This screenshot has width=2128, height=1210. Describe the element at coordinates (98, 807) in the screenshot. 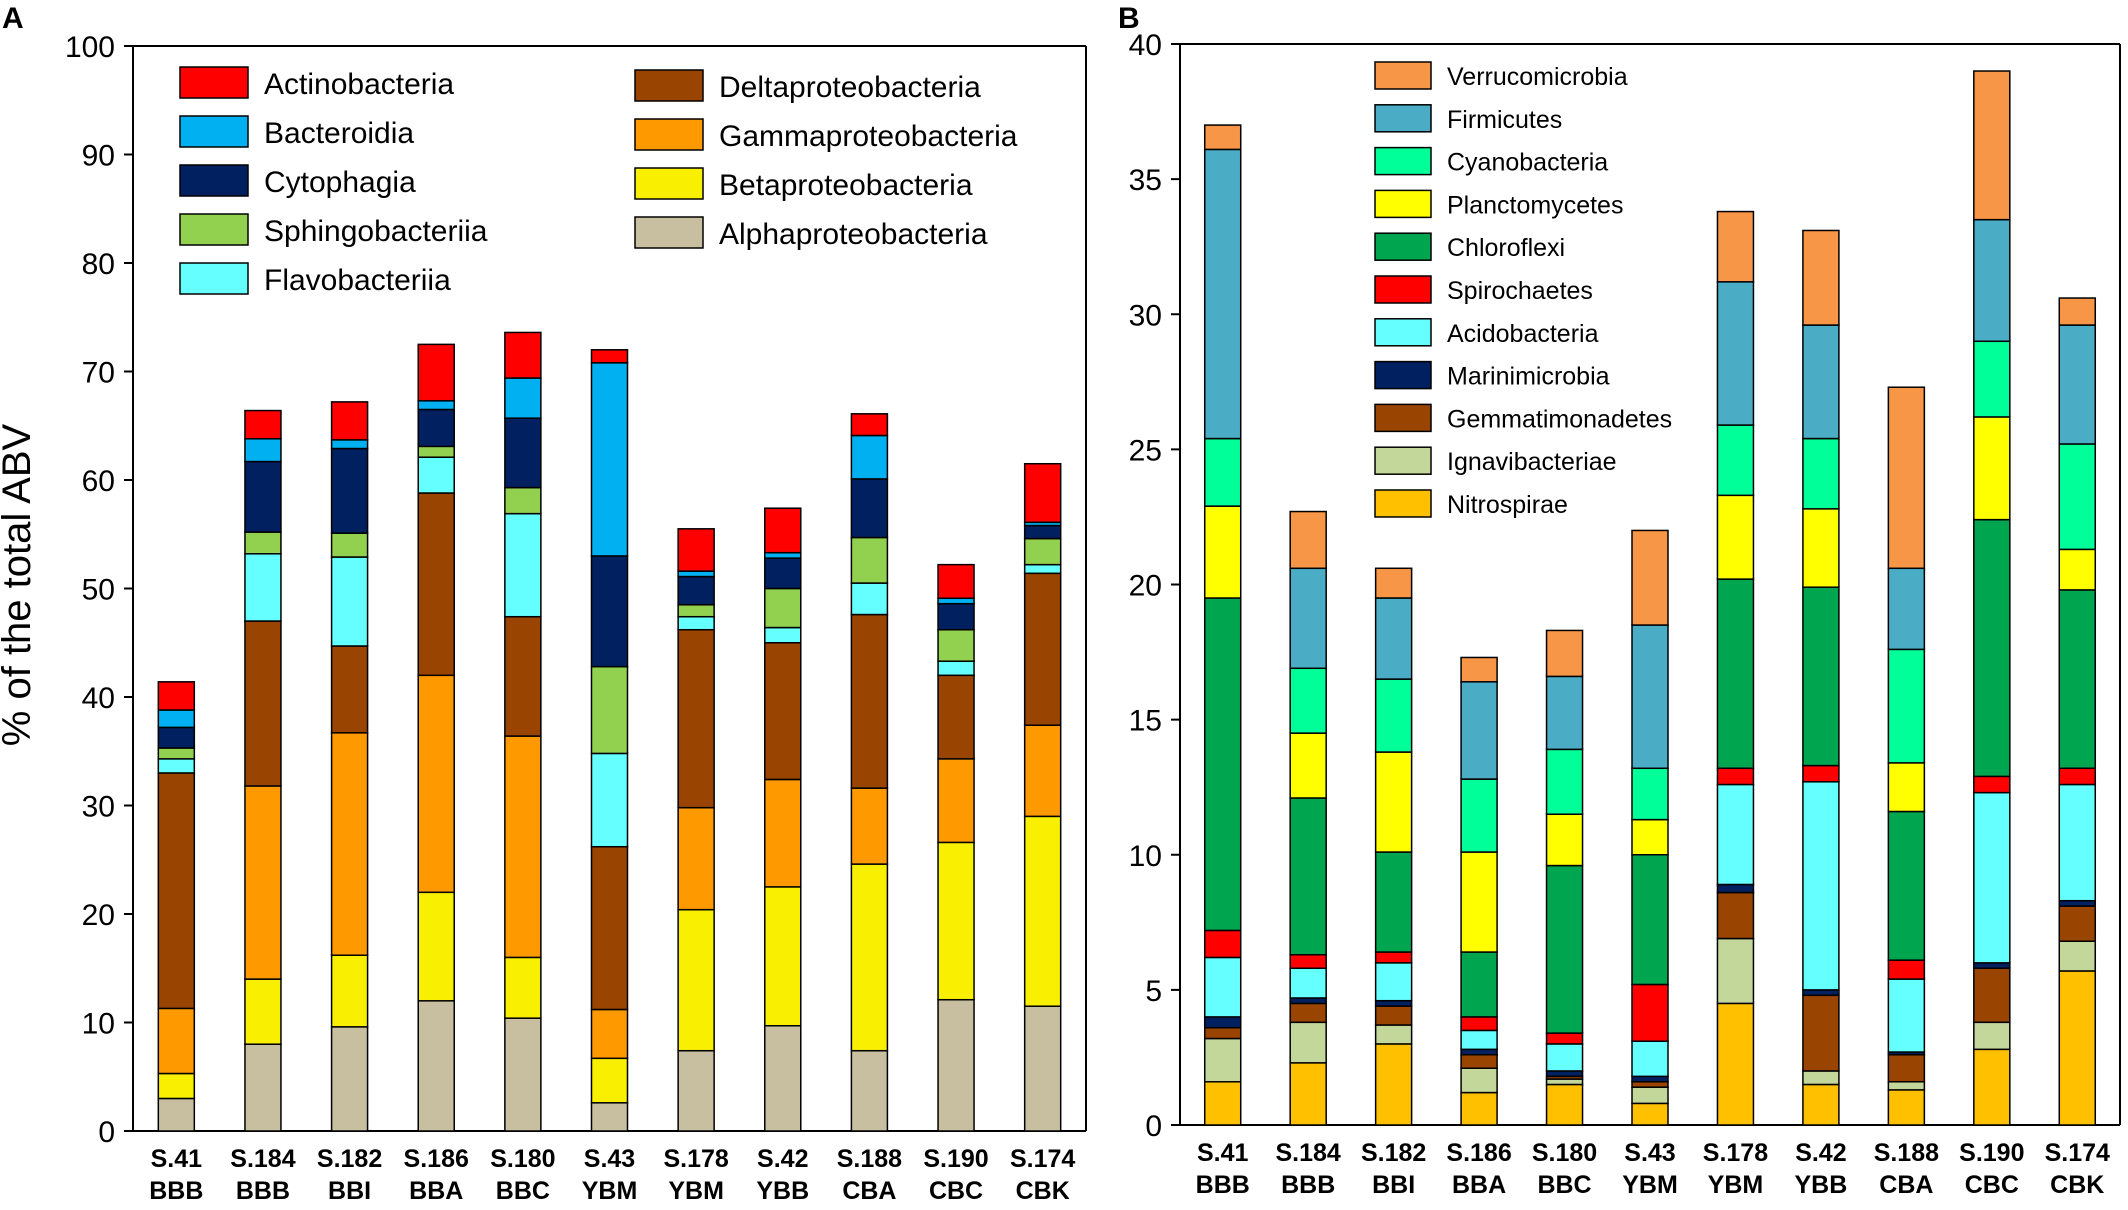

I see `y-tick-label: 30` at that location.